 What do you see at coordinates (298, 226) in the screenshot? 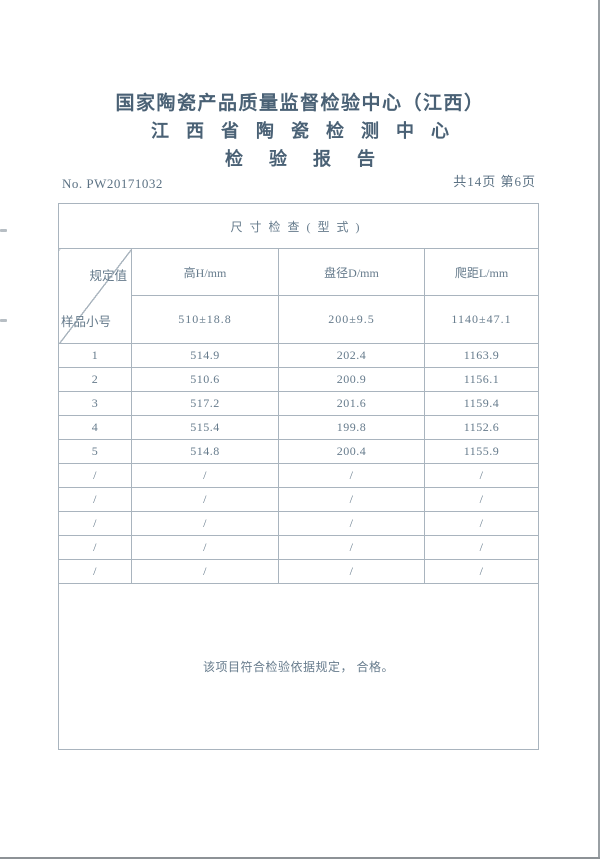
I see `table-section-title: 尺寸检查(型式)` at bounding box center [298, 226].